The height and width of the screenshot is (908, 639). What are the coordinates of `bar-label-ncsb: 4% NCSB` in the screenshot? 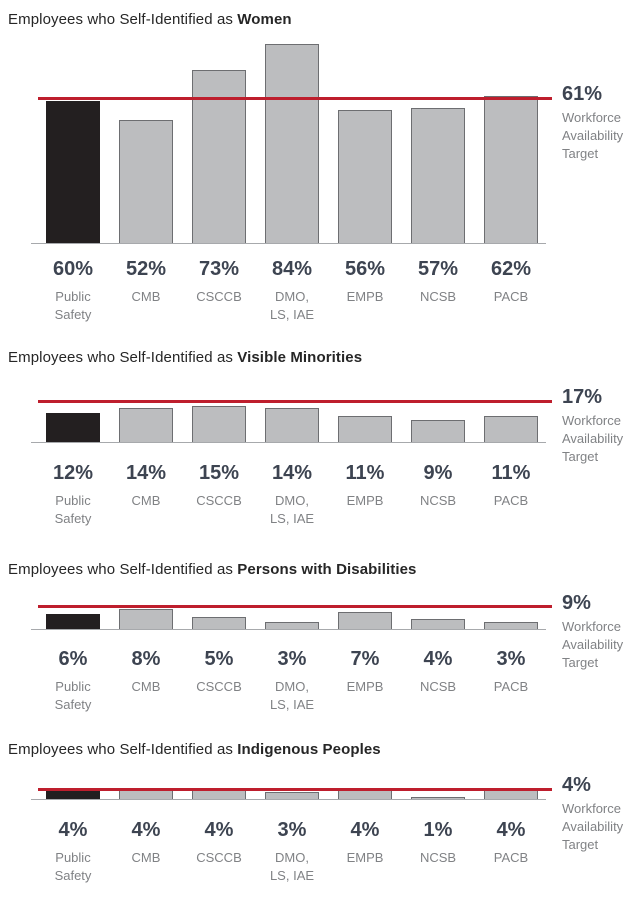 It's located at (438, 680).